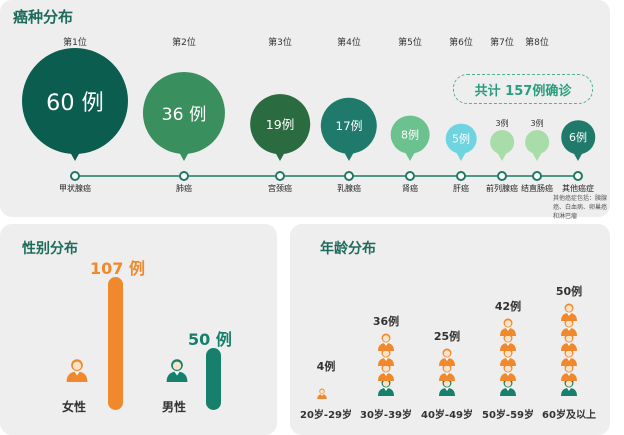 The image size is (624, 435). I want to click on rank-label: 第4位, so click(349, 43).